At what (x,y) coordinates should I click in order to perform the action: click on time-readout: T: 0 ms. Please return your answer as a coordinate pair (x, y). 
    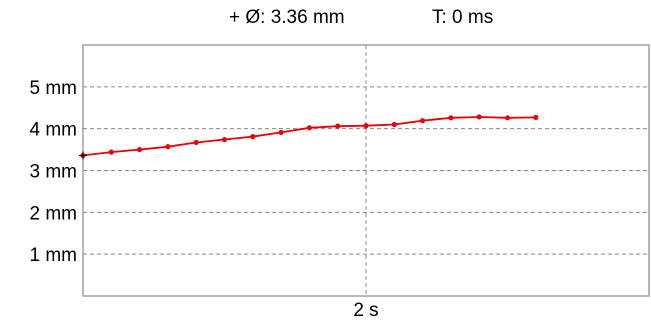
    Looking at the image, I should click on (463, 17).